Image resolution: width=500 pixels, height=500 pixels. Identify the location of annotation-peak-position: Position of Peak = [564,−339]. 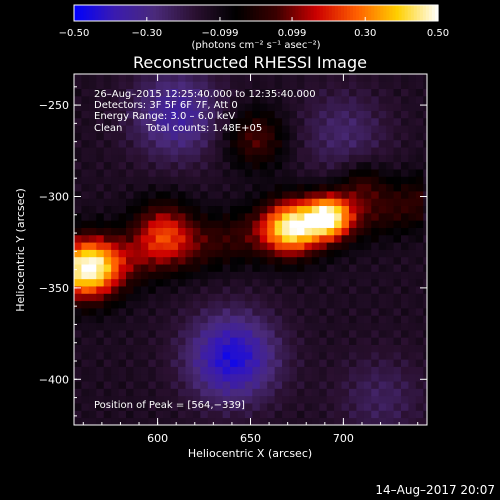
(169, 405).